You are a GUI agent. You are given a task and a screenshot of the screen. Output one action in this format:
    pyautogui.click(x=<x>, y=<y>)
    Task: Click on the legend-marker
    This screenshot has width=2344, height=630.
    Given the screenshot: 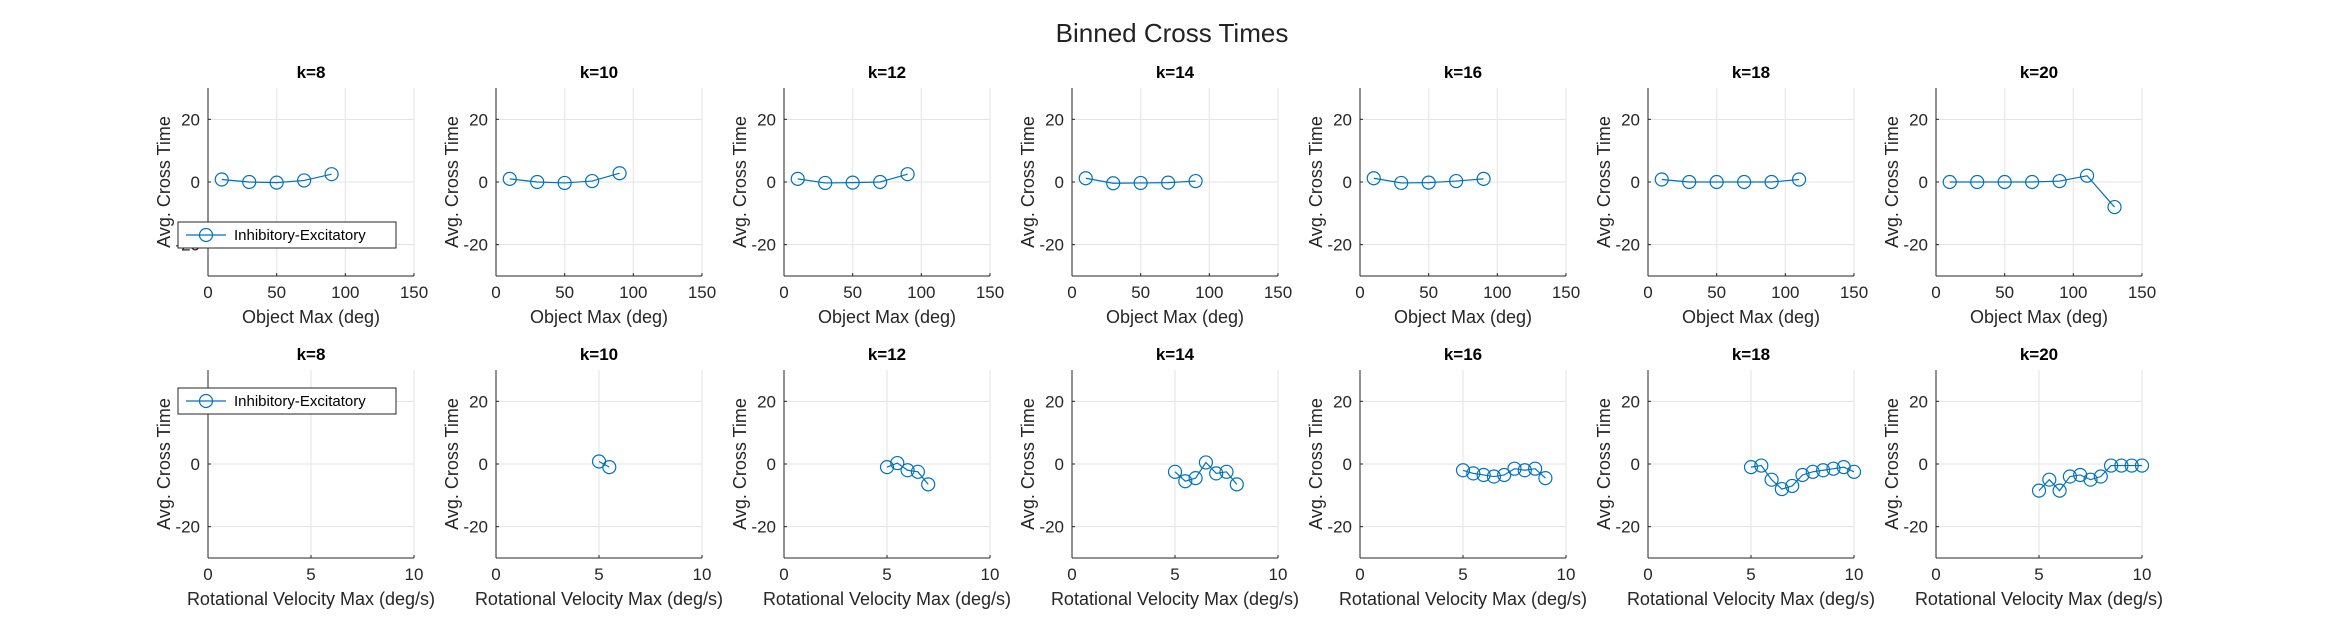 What is the action you would take?
    pyautogui.click(x=206, y=401)
    